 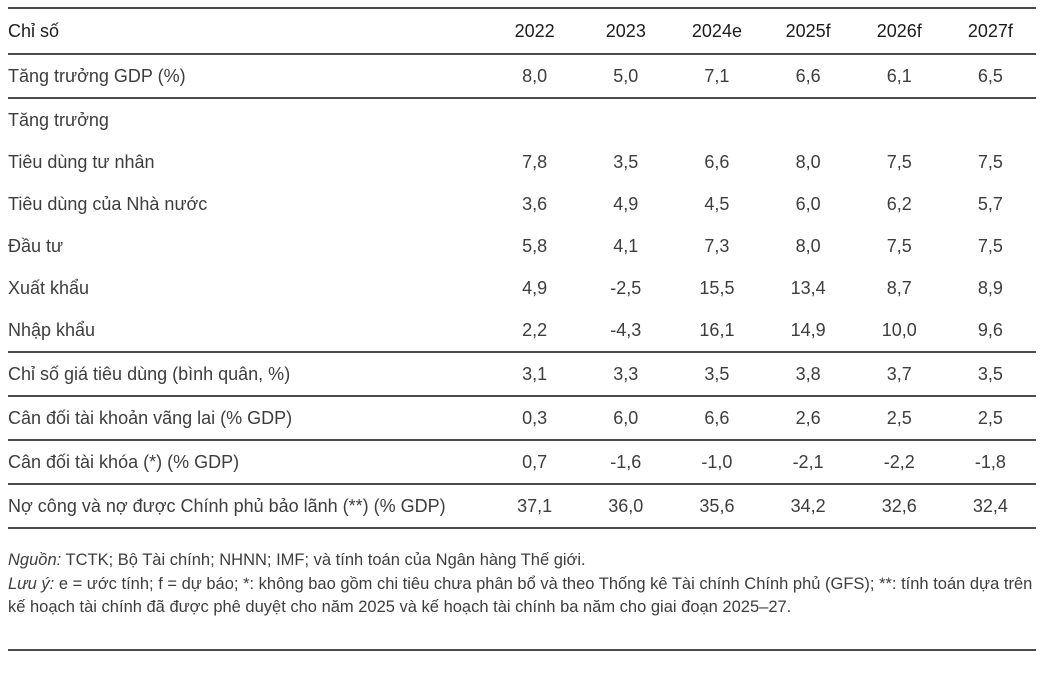 What do you see at coordinates (149, 373) in the screenshot?
I see `row-label: Chỉ số giá tiêu dùng (bình quân, %)` at bounding box center [149, 373].